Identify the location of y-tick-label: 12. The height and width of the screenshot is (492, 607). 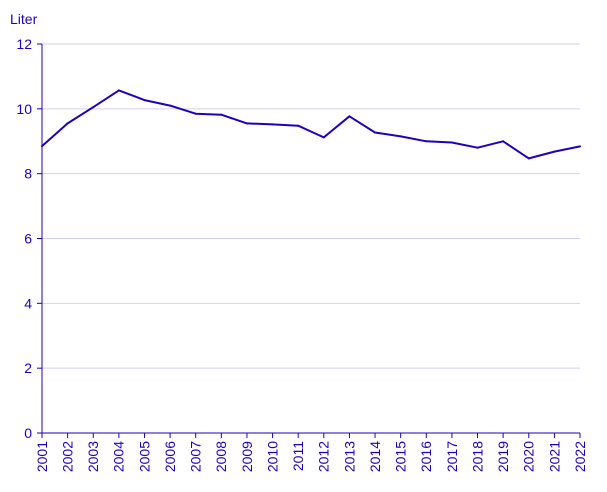
(24, 44).